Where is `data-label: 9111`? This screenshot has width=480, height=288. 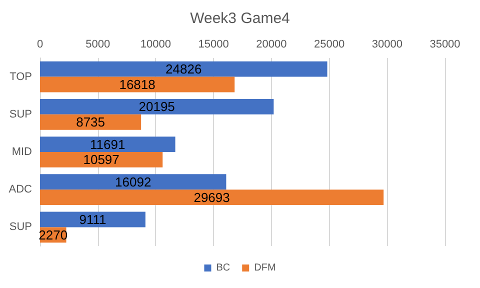
data-label: 9111 is located at coordinates (92, 219).